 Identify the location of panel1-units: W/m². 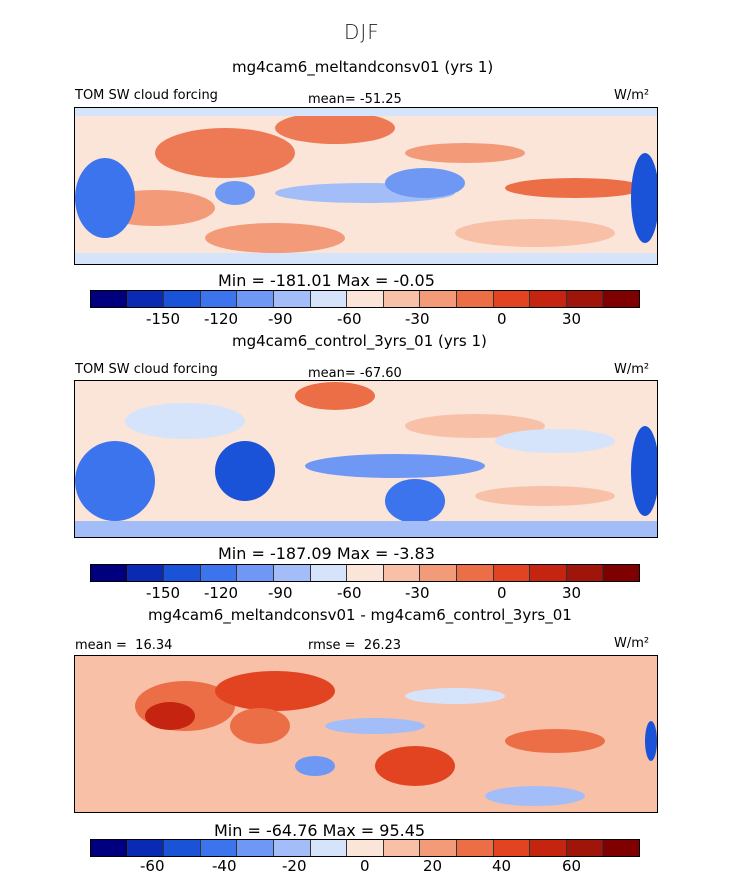
(632, 95).